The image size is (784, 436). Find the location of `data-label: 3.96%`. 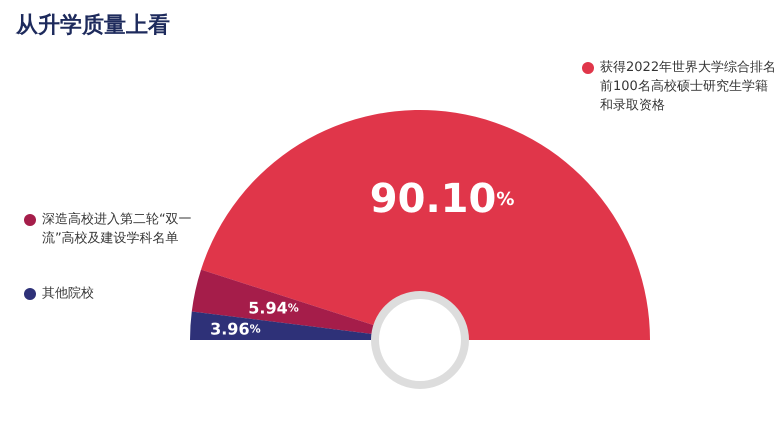

data-label: 3.96% is located at coordinates (235, 328).